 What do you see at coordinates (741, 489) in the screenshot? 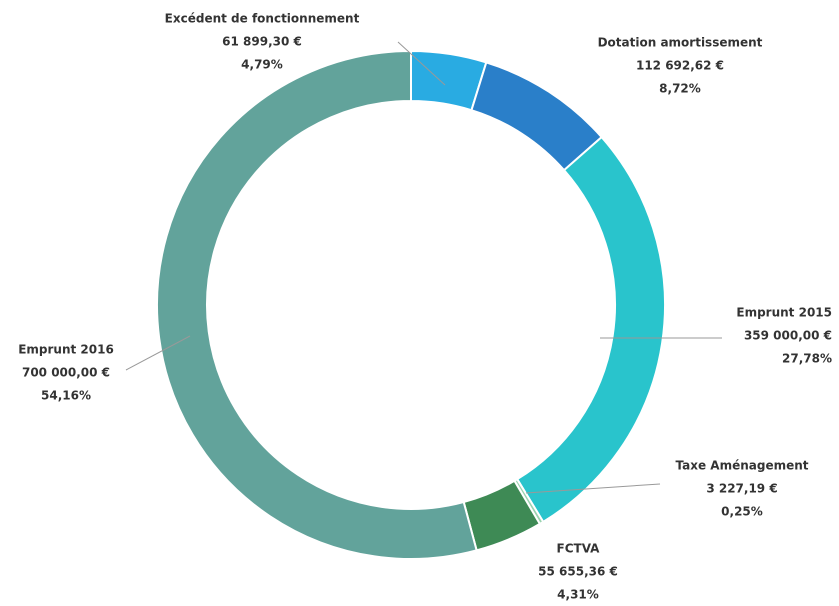
I see `slice-value-label: 3 227,19 €` at bounding box center [741, 489].